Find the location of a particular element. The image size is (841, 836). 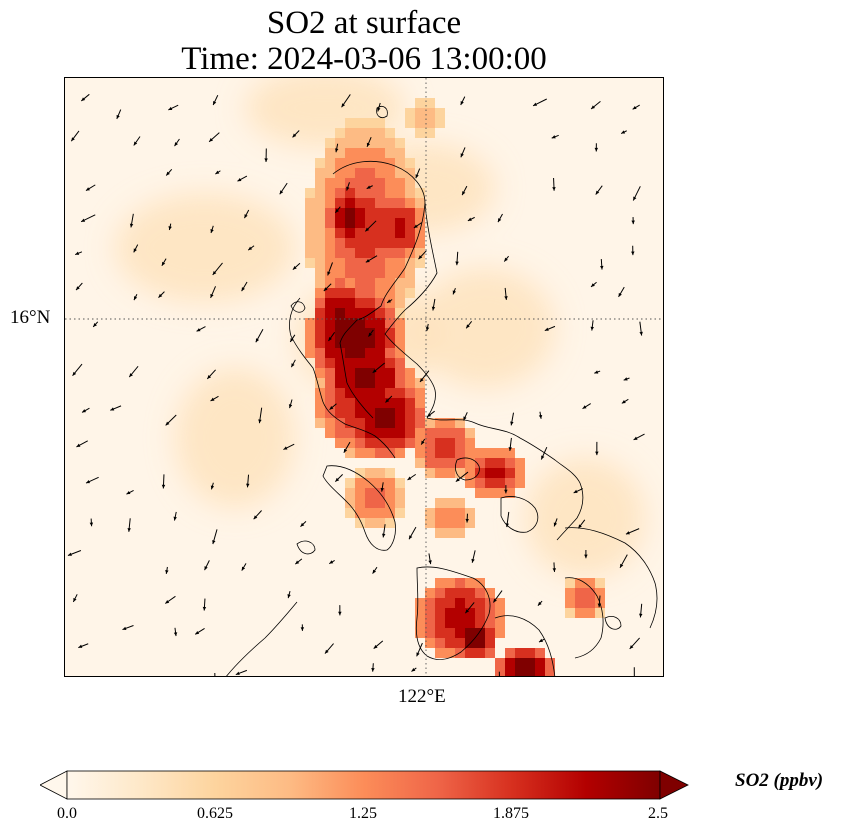

colorbar-tick-0: 0.0 is located at coordinates (67, 813).